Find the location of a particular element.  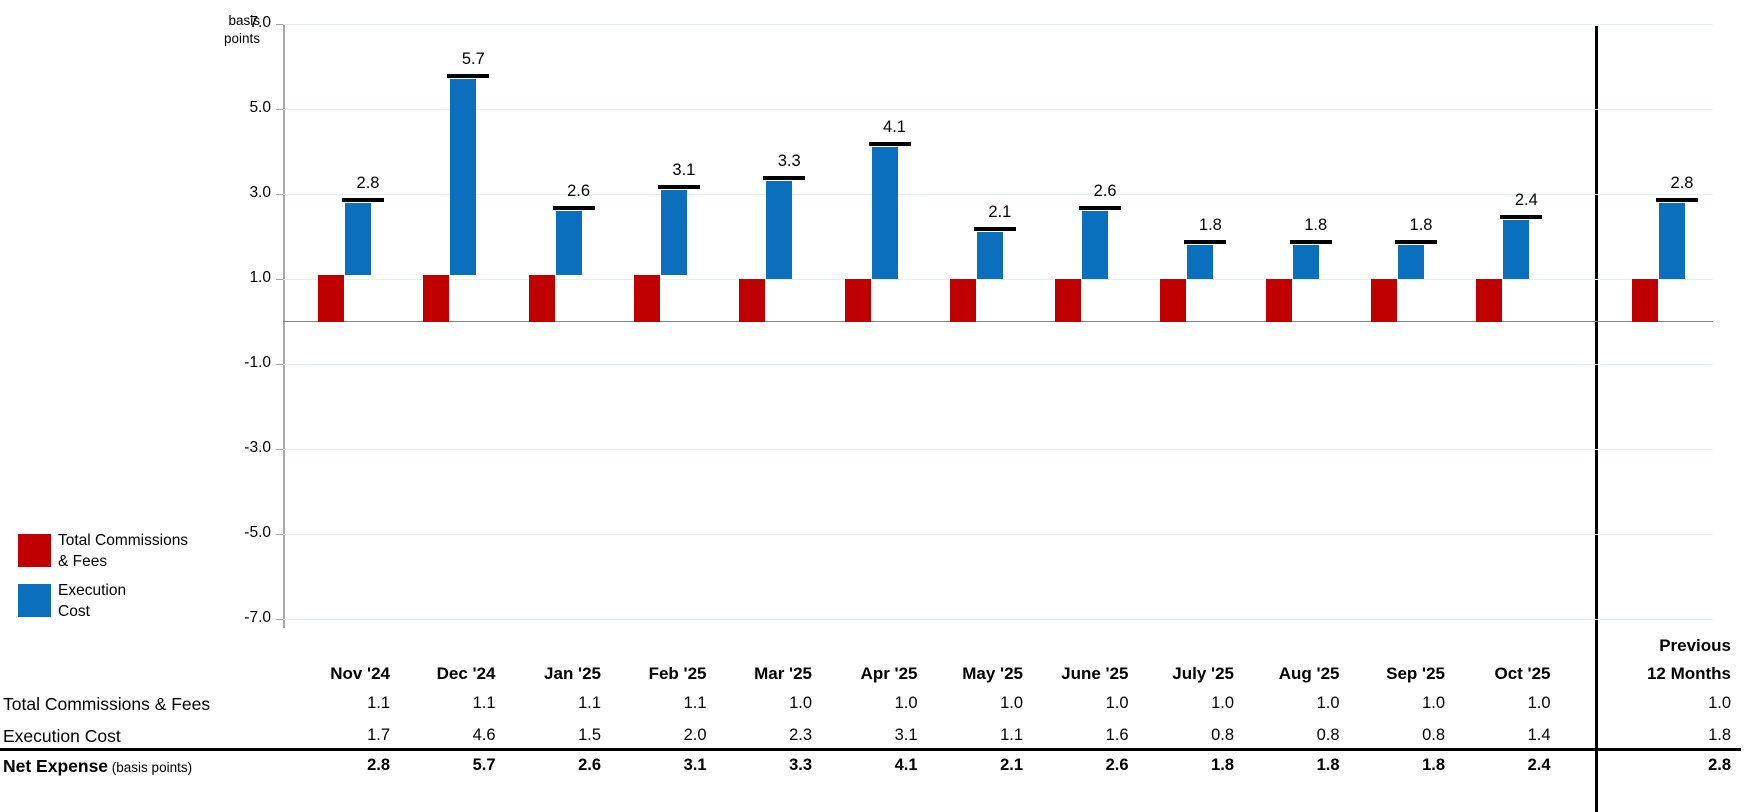

net-expense-total-label: 2.8 is located at coordinates (368, 182).